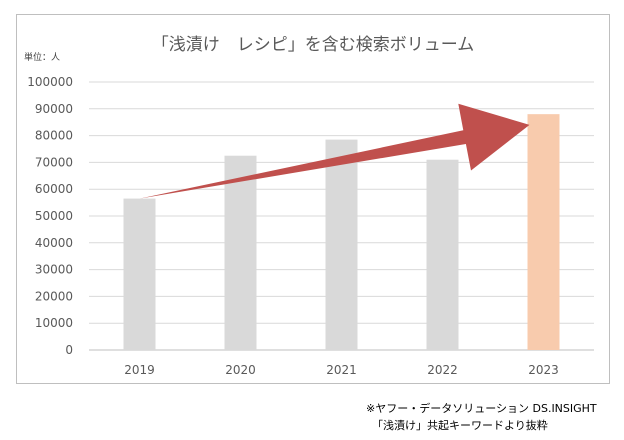  What do you see at coordinates (313, 45) in the screenshot?
I see `chart-title: 「浅漬け レシピ」を含む検索ボリューム` at bounding box center [313, 45].